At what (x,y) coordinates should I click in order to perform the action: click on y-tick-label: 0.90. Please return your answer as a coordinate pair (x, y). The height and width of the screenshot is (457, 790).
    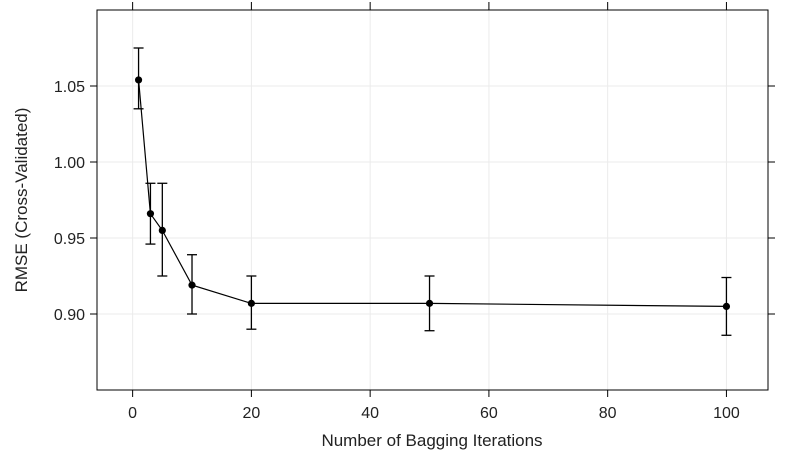
    Looking at the image, I should click on (69, 315).